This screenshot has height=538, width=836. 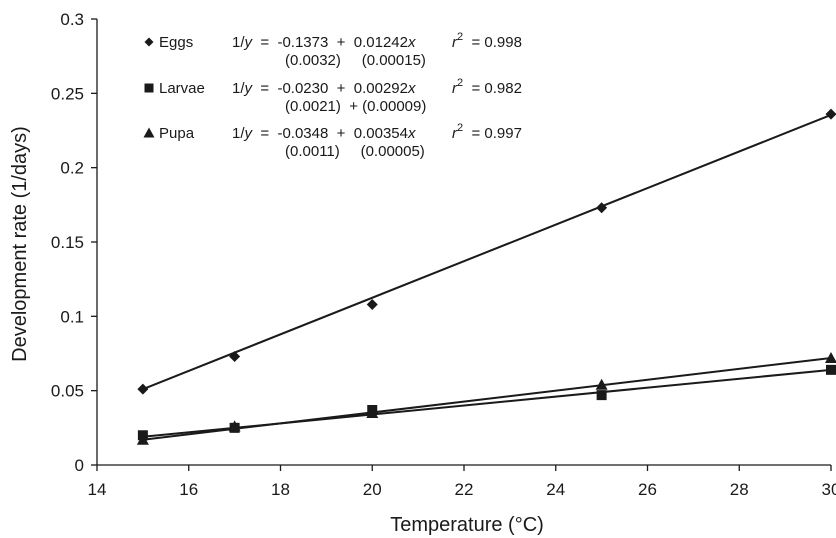 What do you see at coordinates (467, 525) in the screenshot?
I see `x-axis-title: Temperature (°C)` at bounding box center [467, 525].